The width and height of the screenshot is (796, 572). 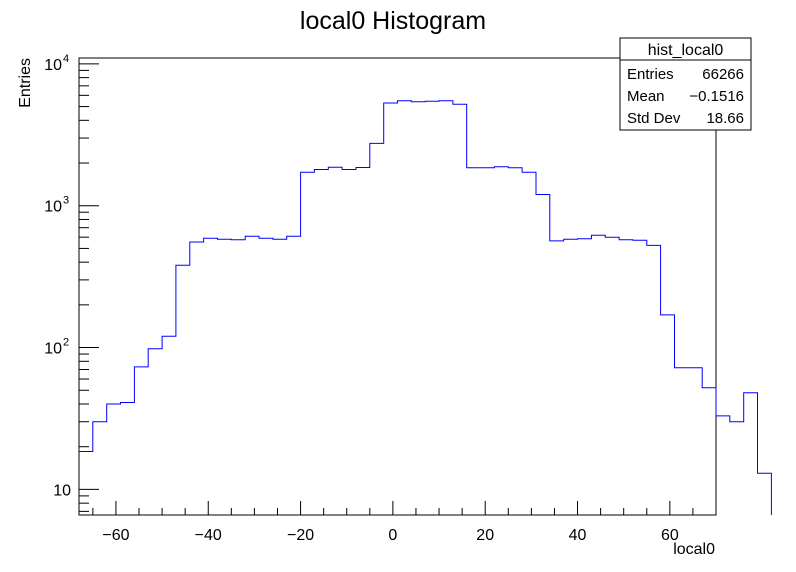 What do you see at coordinates (115, 535) in the screenshot?
I see `x-tick-label: −60` at bounding box center [115, 535].